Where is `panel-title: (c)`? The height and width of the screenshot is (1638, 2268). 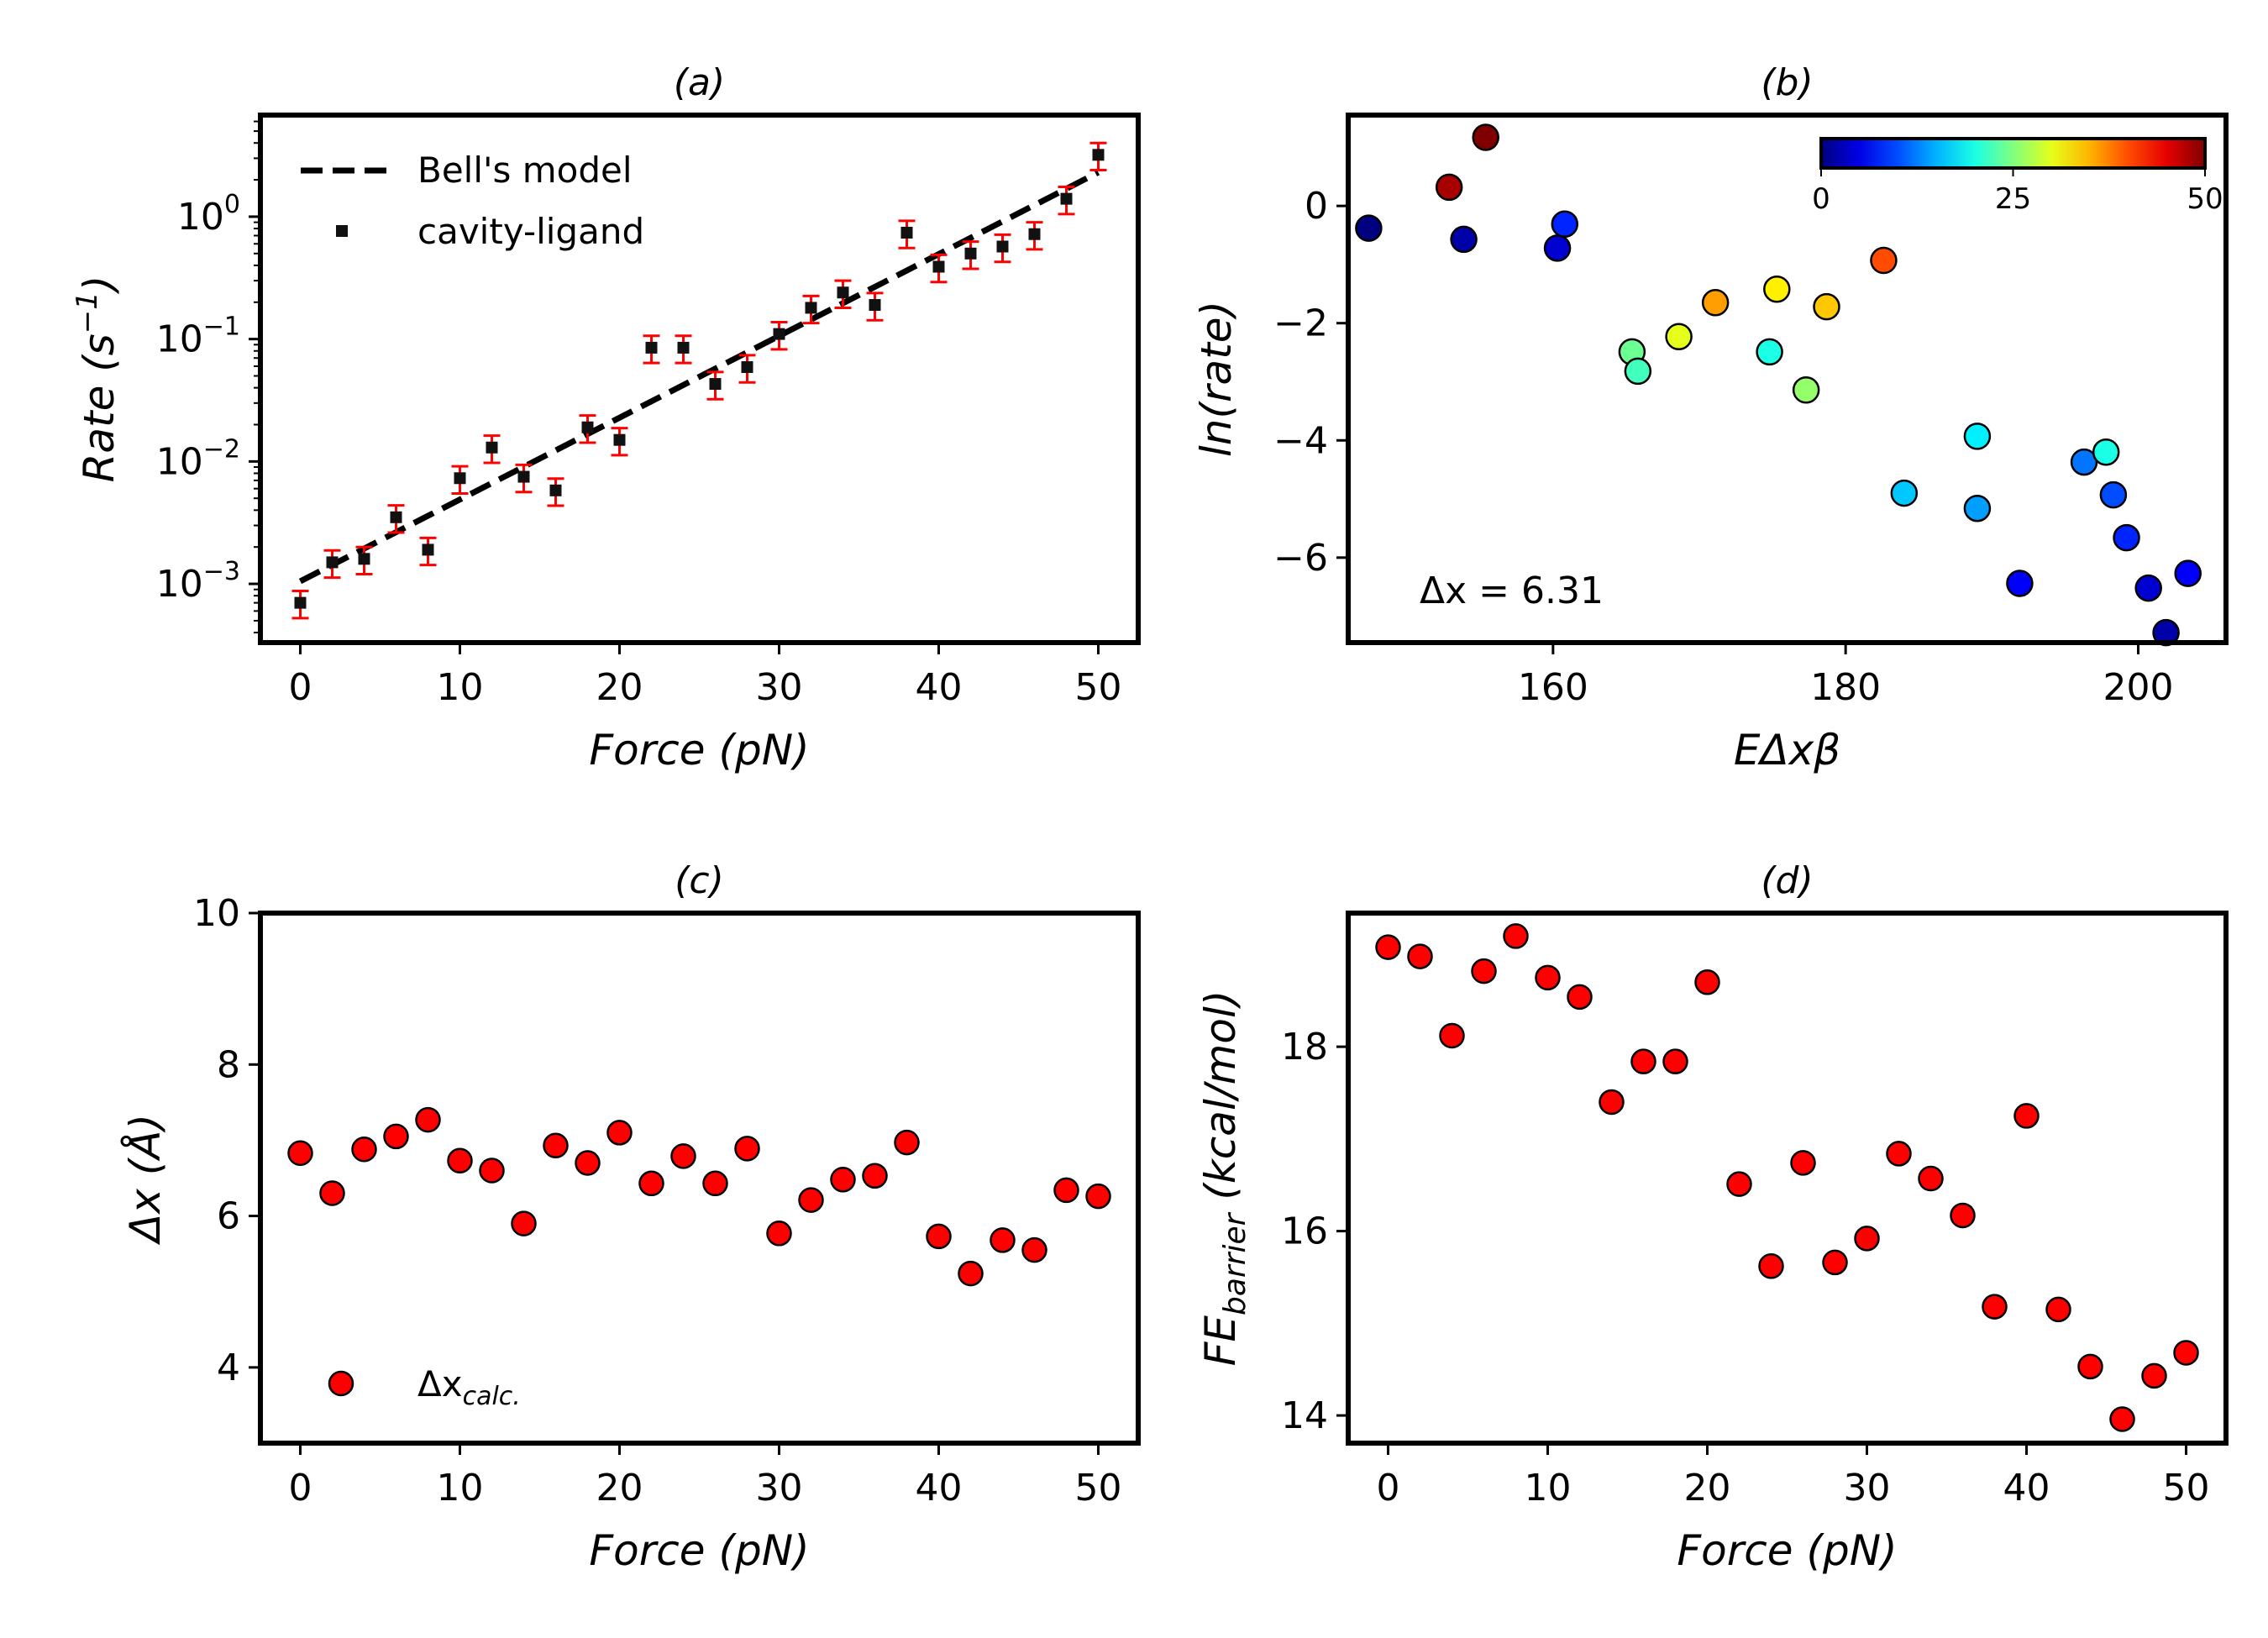 panel-title: (c) is located at coordinates (699, 880).